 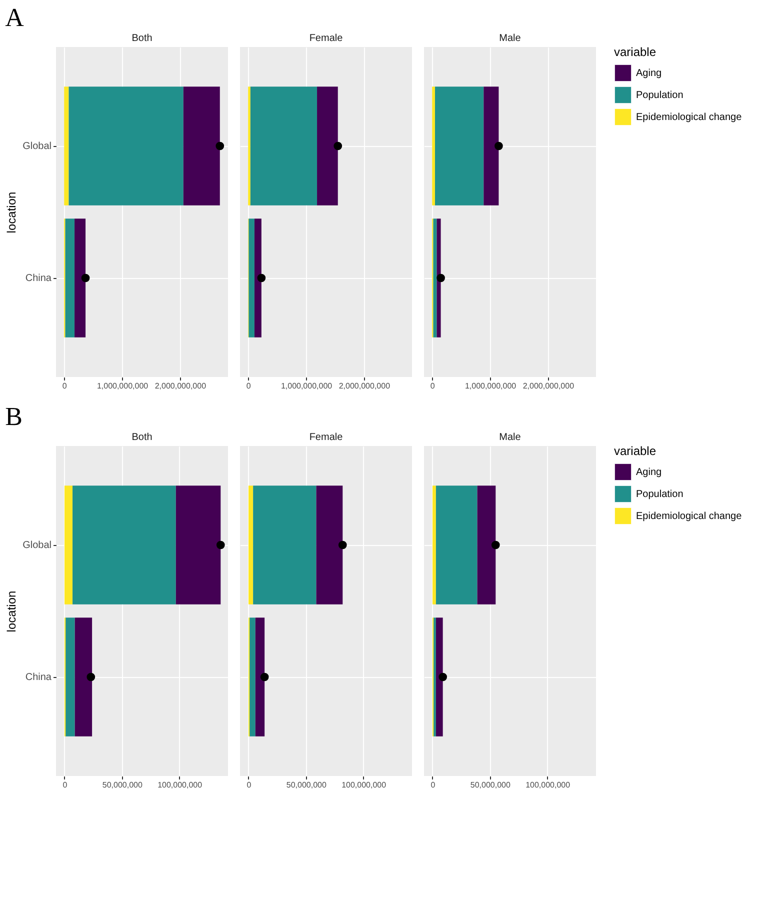 What do you see at coordinates (13, 416) in the screenshot?
I see `text: B` at bounding box center [13, 416].